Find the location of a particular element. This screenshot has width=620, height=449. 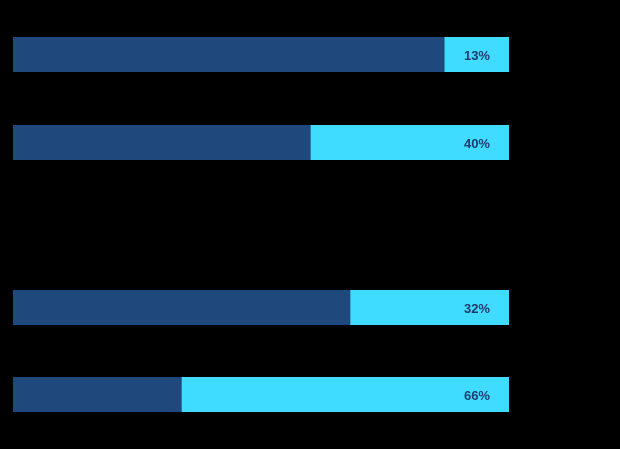

value-label: 13% is located at coordinates (477, 55).